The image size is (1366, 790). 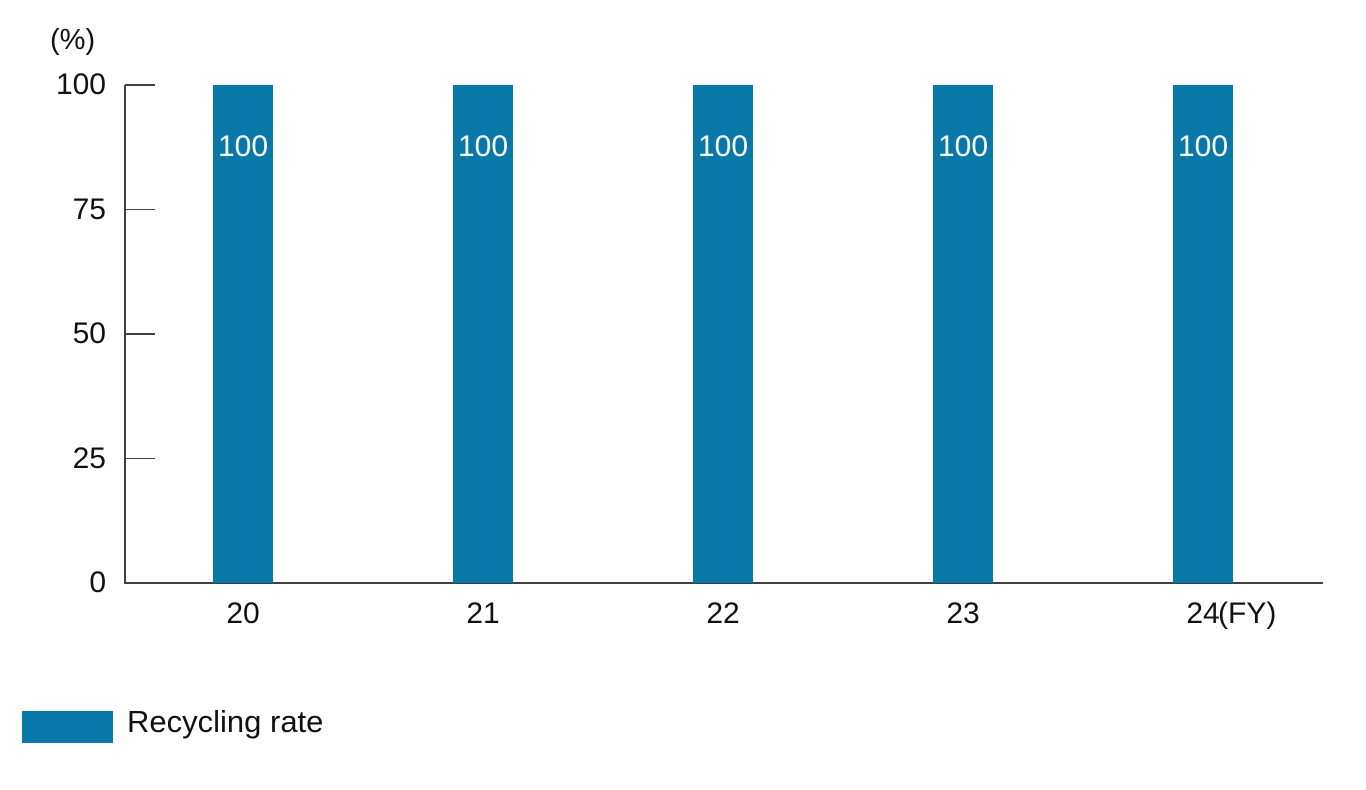 I want to click on y-tick-label: 50, so click(x=89, y=333).